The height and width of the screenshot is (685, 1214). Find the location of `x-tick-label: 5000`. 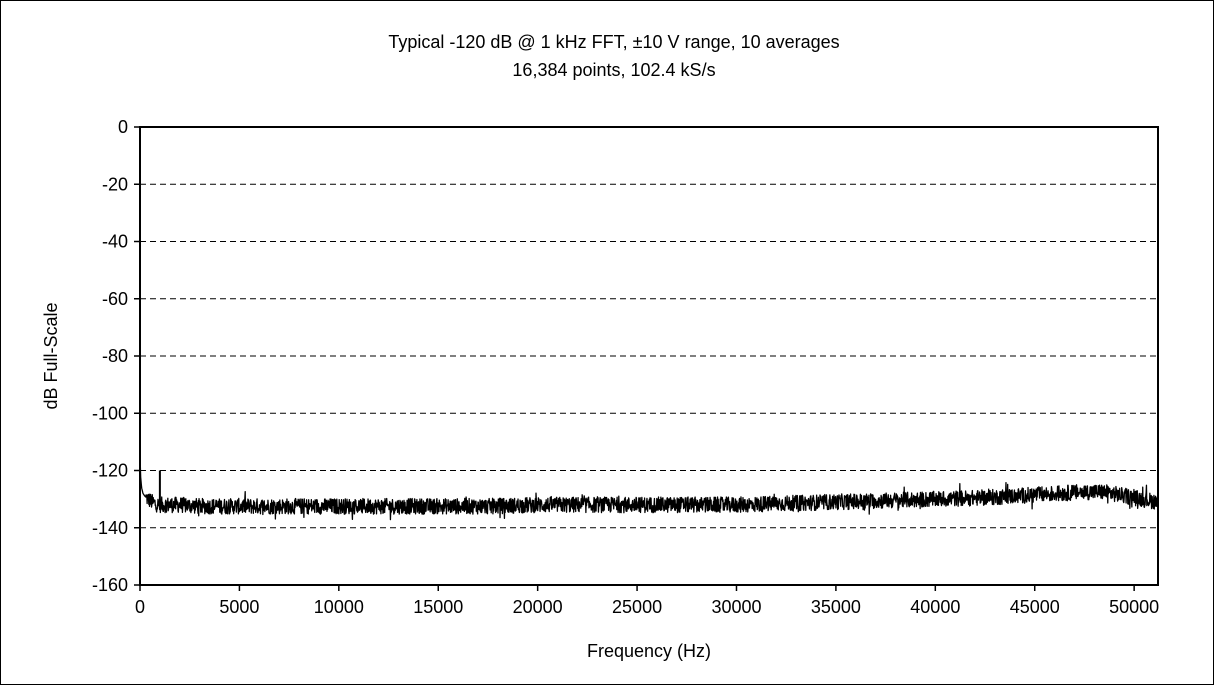

x-tick-label: 5000 is located at coordinates (239, 607).